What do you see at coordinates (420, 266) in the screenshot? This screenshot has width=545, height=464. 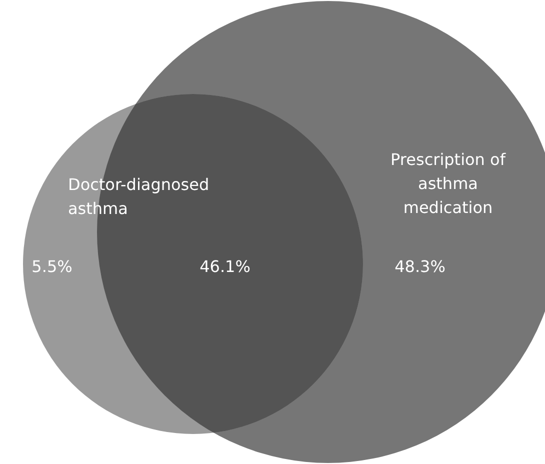 I see `data-label: 48.3%` at bounding box center [420, 266].